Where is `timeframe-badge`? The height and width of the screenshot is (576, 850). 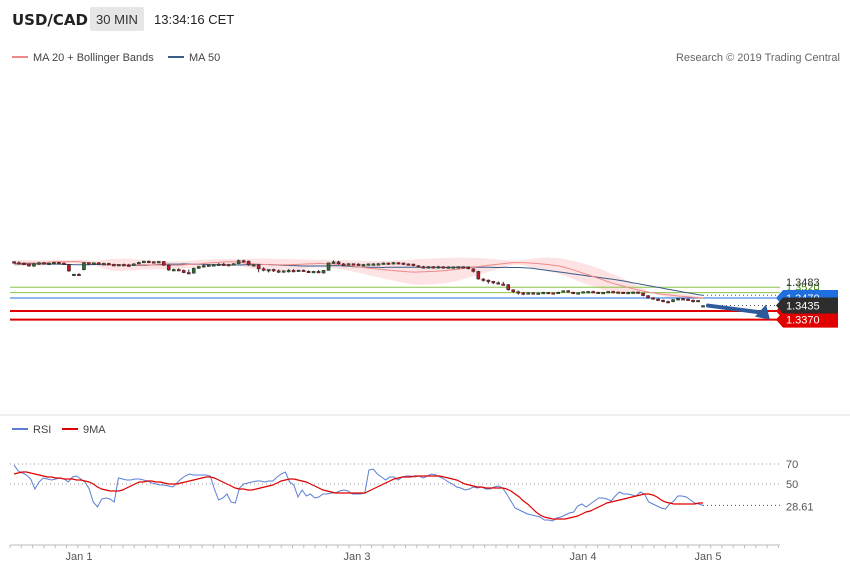
timeframe-badge is located at coordinates (117, 19).